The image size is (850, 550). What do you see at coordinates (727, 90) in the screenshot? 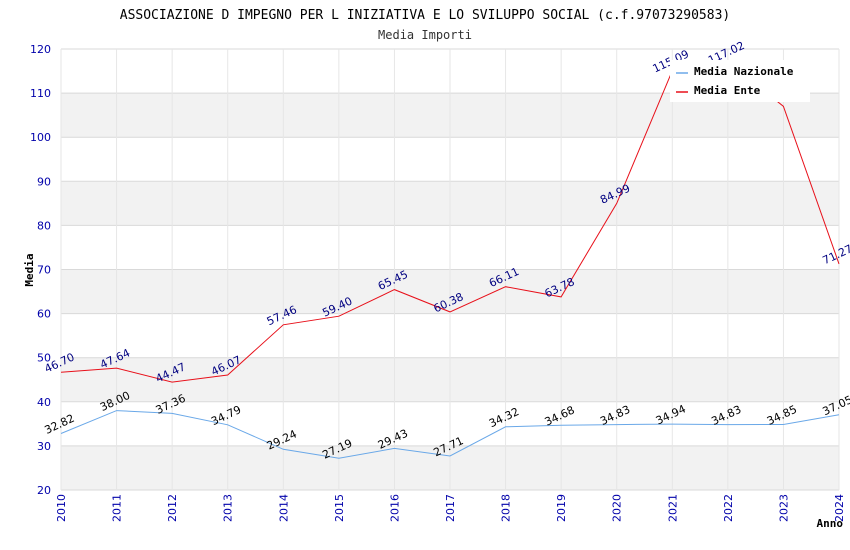
I see `legend-label-media-ente: Media Ente` at bounding box center [727, 90].